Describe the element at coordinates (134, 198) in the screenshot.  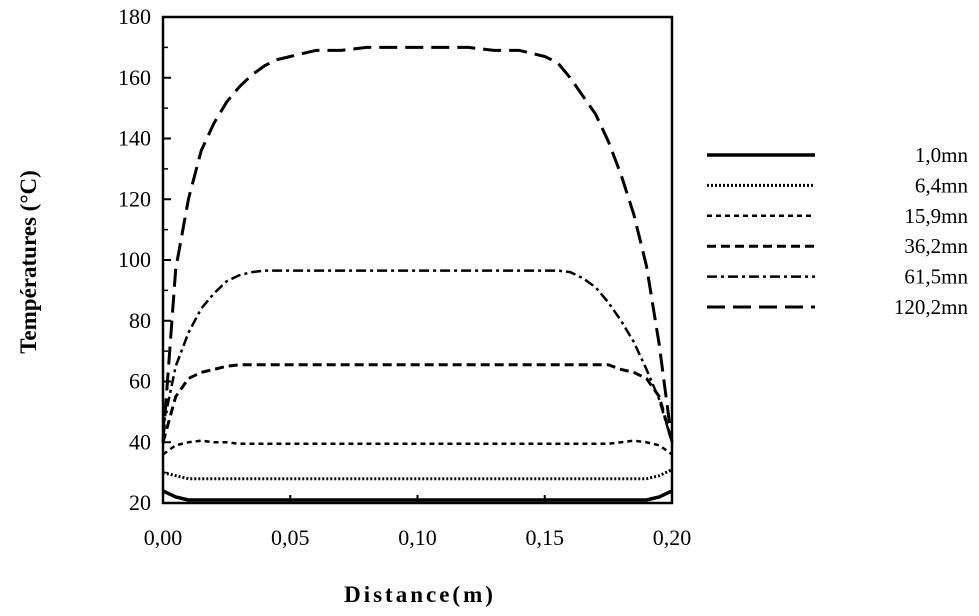
I see `y-tick-label: 120` at that location.